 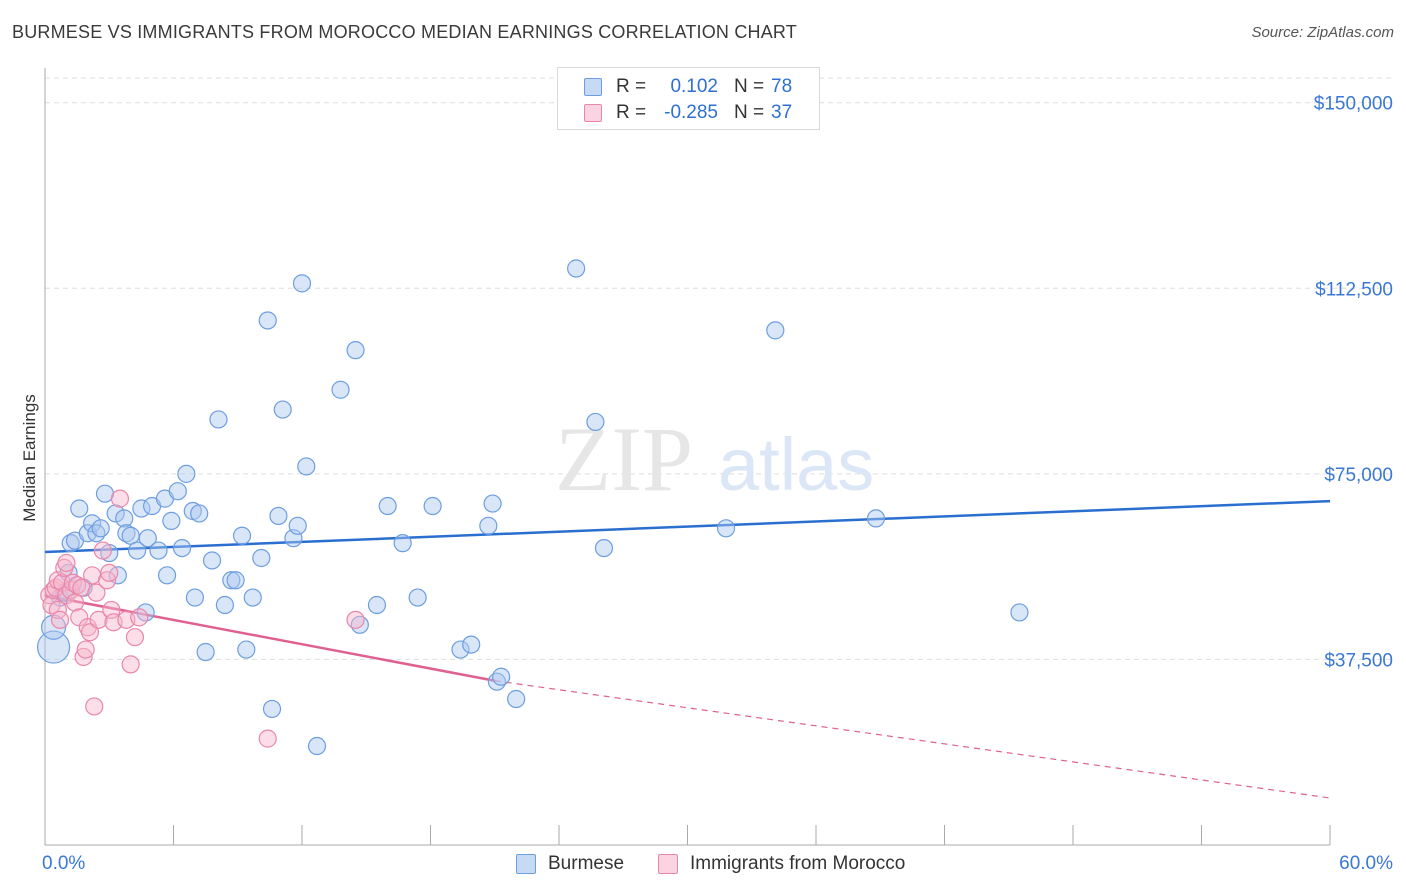 What do you see at coordinates (691, 112) in the screenshot?
I see `r-value: -0.285` at bounding box center [691, 112].